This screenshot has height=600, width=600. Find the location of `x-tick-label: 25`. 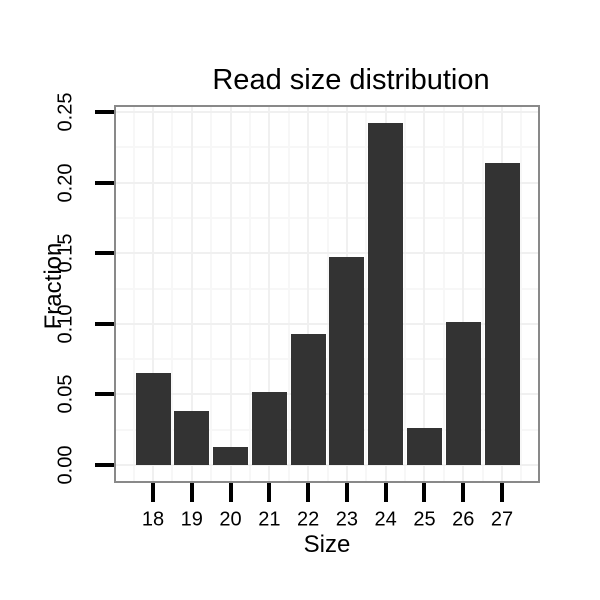

x-tick-label: 25 is located at coordinates (424, 519).